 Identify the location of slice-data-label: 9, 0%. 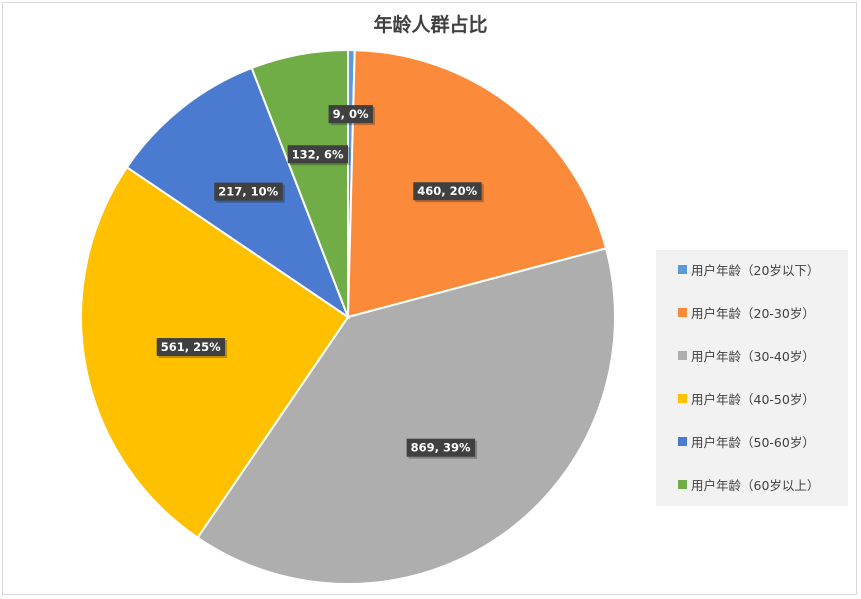
(351, 115).